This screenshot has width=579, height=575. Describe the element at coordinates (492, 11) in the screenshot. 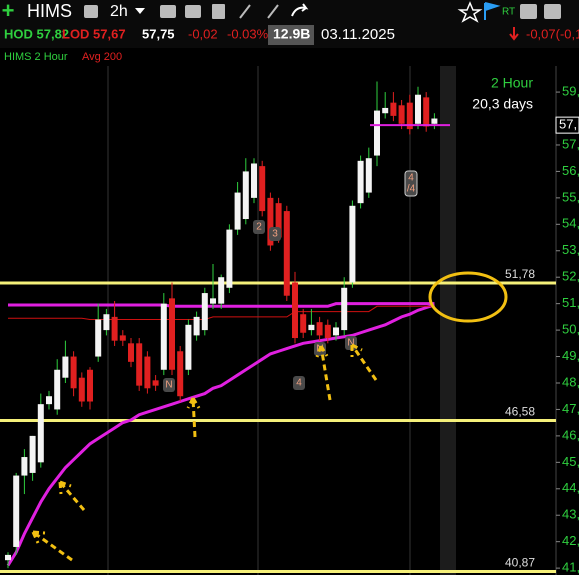

I see `flag-icon` at that location.